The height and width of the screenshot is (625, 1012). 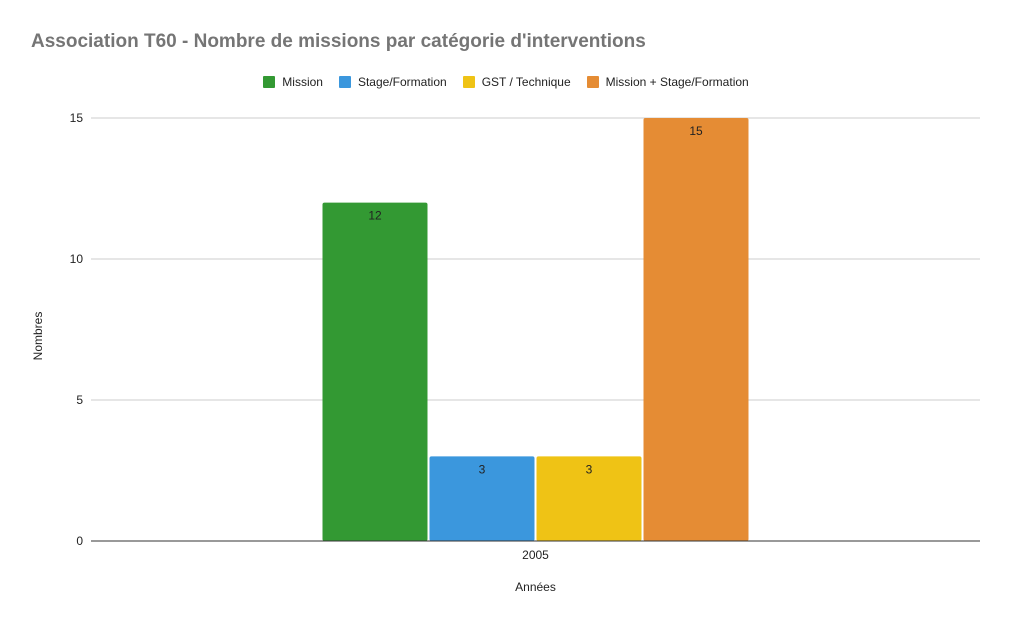 I want to click on data-label: 15, so click(x=696, y=131).